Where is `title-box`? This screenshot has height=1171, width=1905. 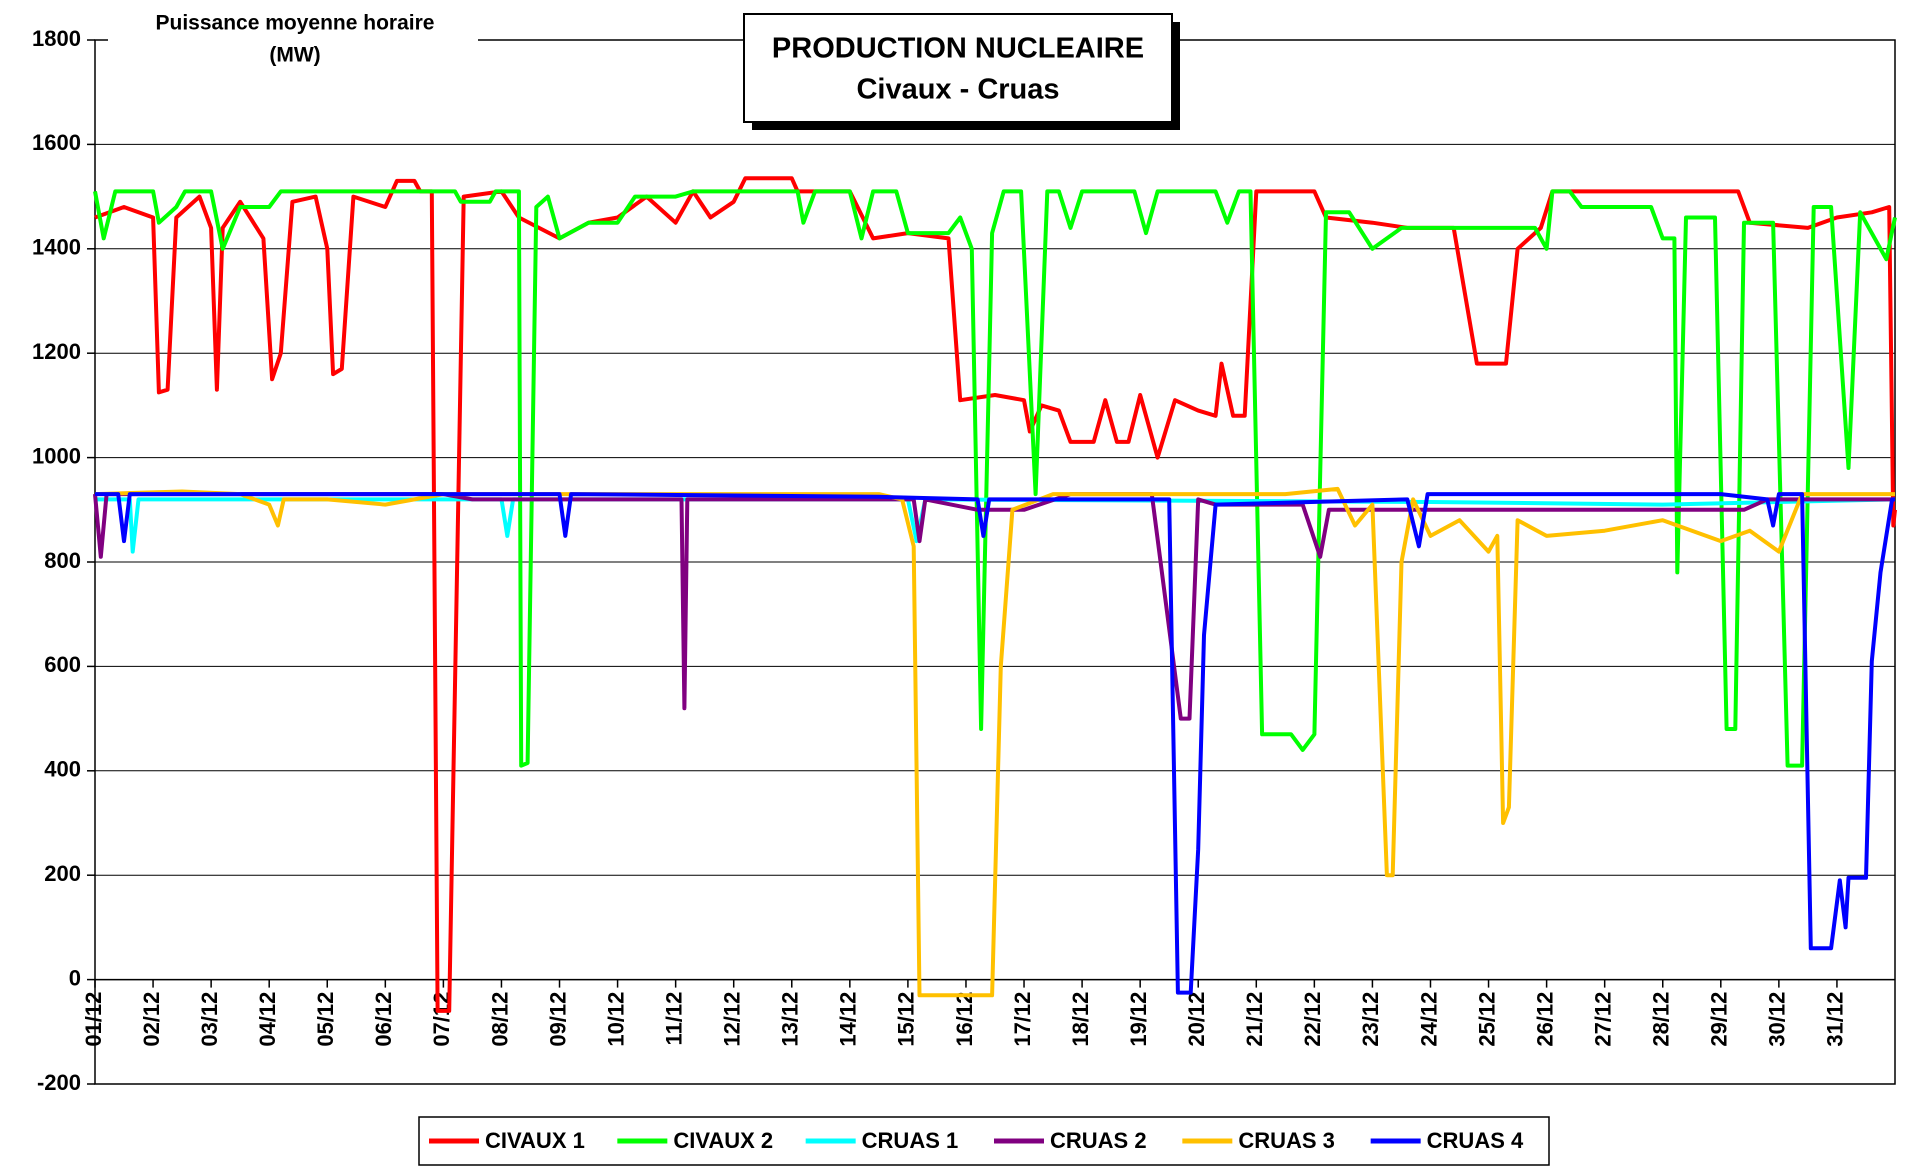 title-box is located at coordinates (958, 68).